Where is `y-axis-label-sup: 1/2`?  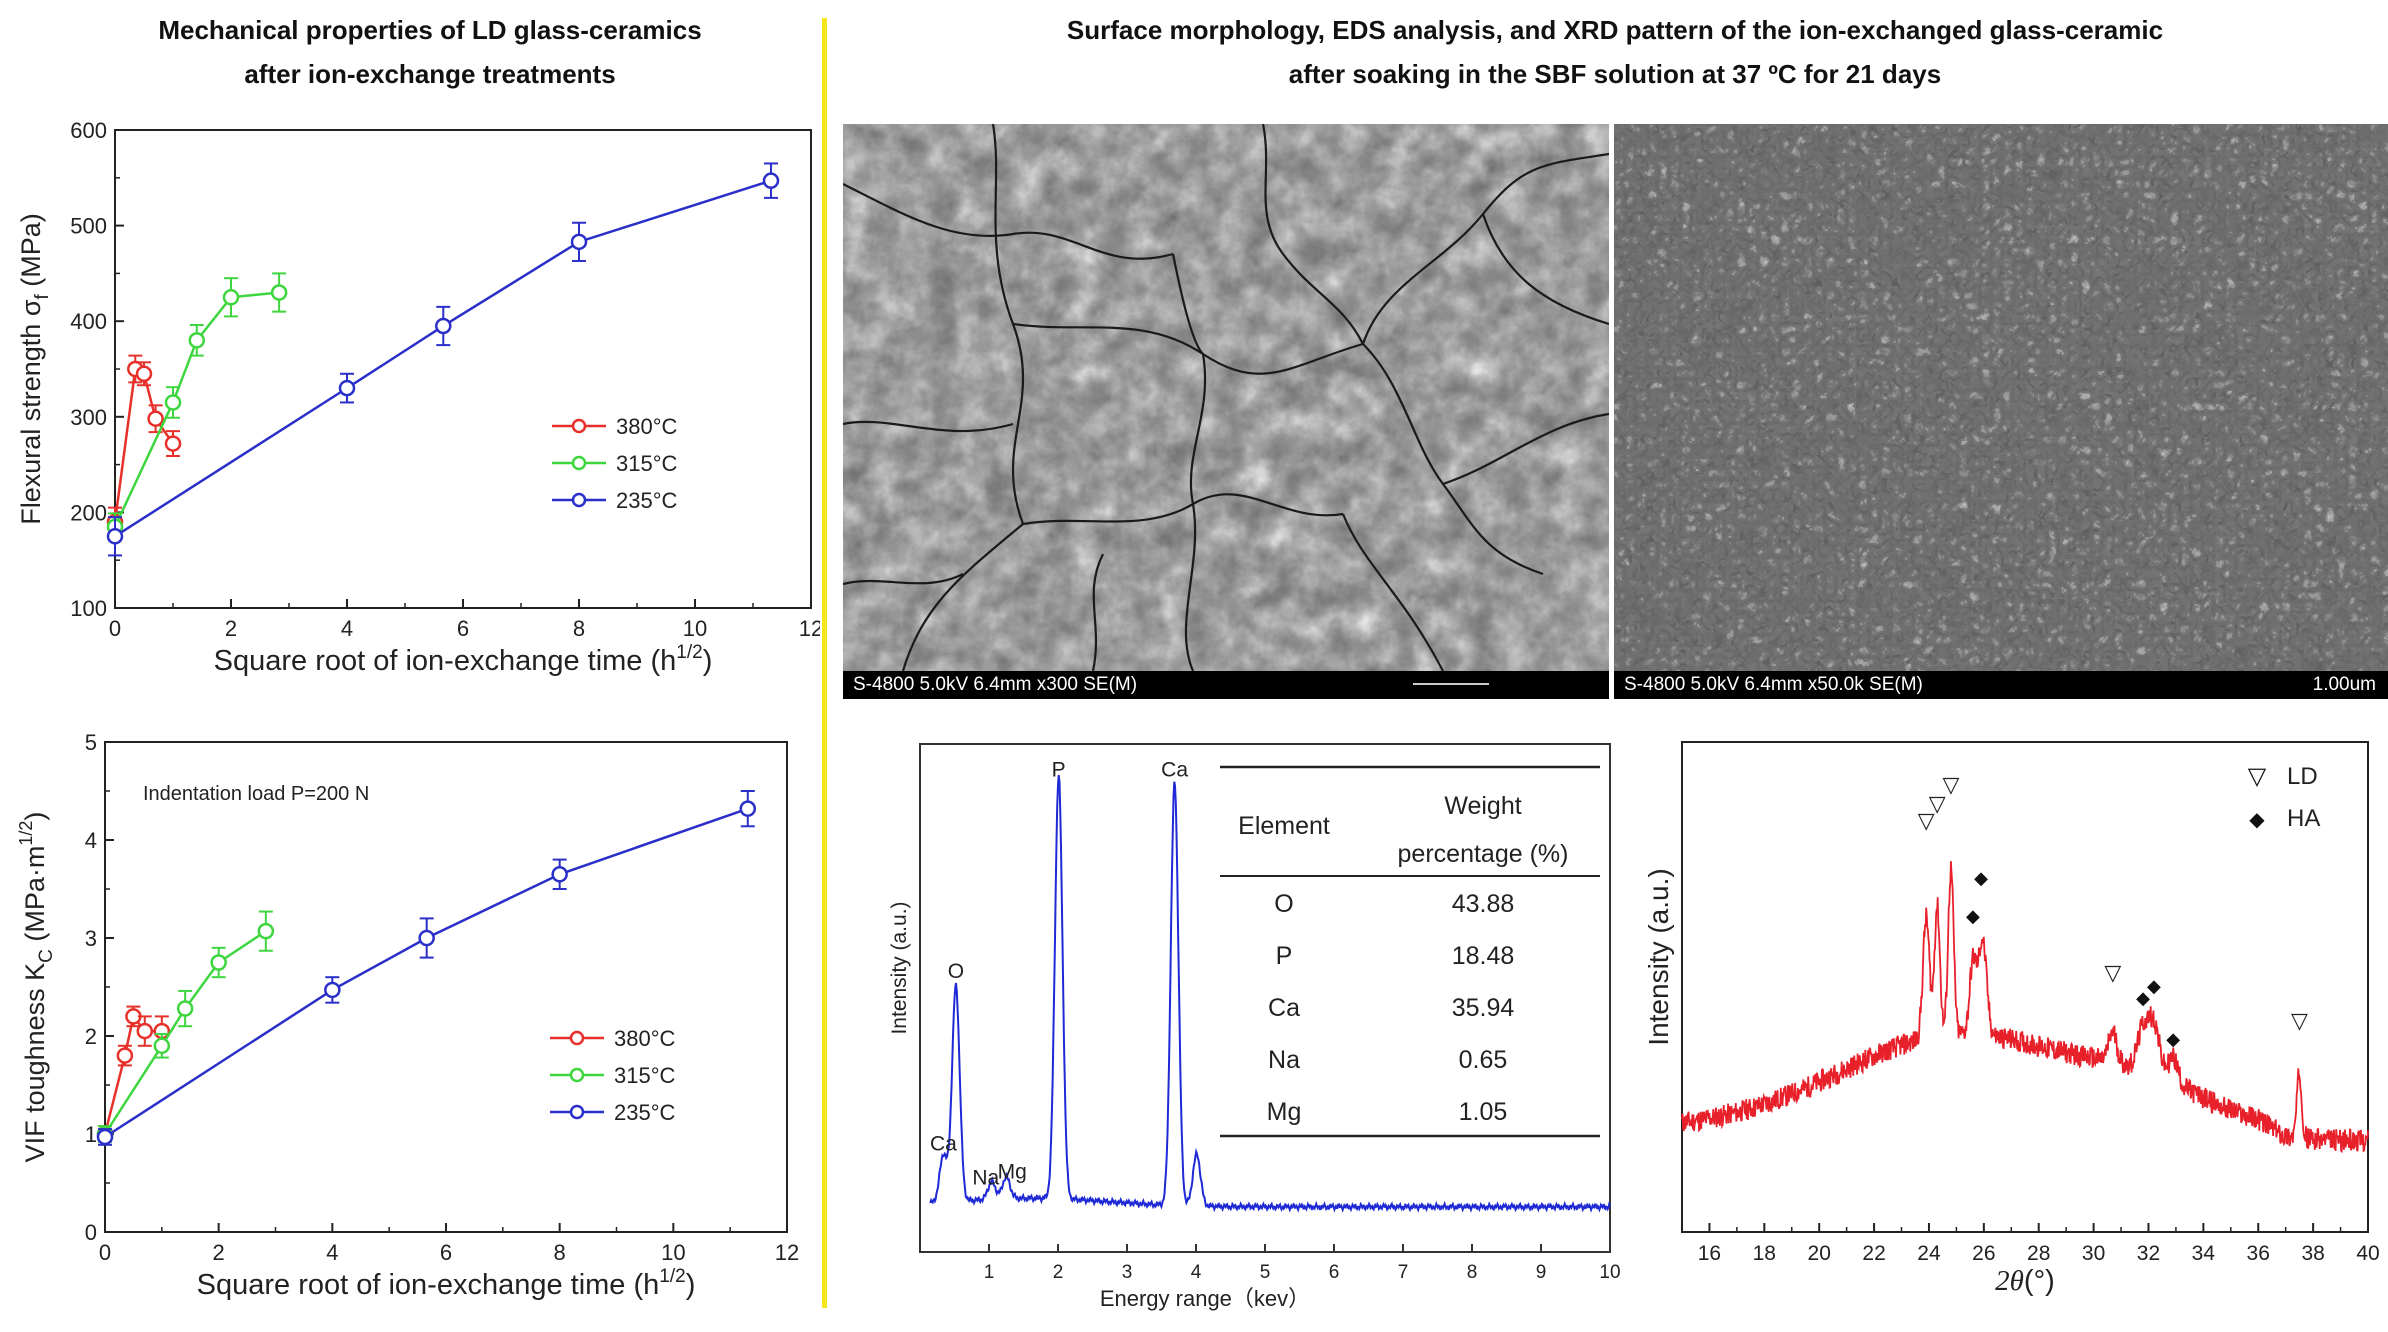
y-axis-label-sup: 1/2 is located at coordinates (26, 833).